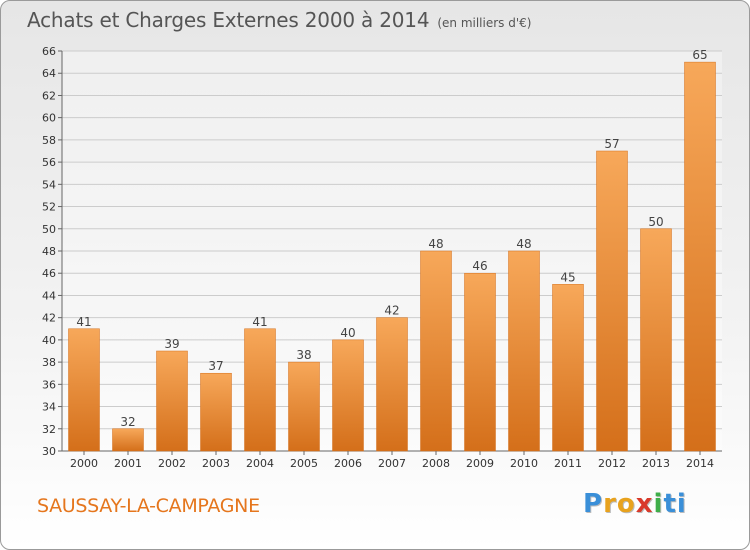 This screenshot has width=750, height=550. What do you see at coordinates (215, 366) in the screenshot?
I see `data-label: 37` at bounding box center [215, 366].